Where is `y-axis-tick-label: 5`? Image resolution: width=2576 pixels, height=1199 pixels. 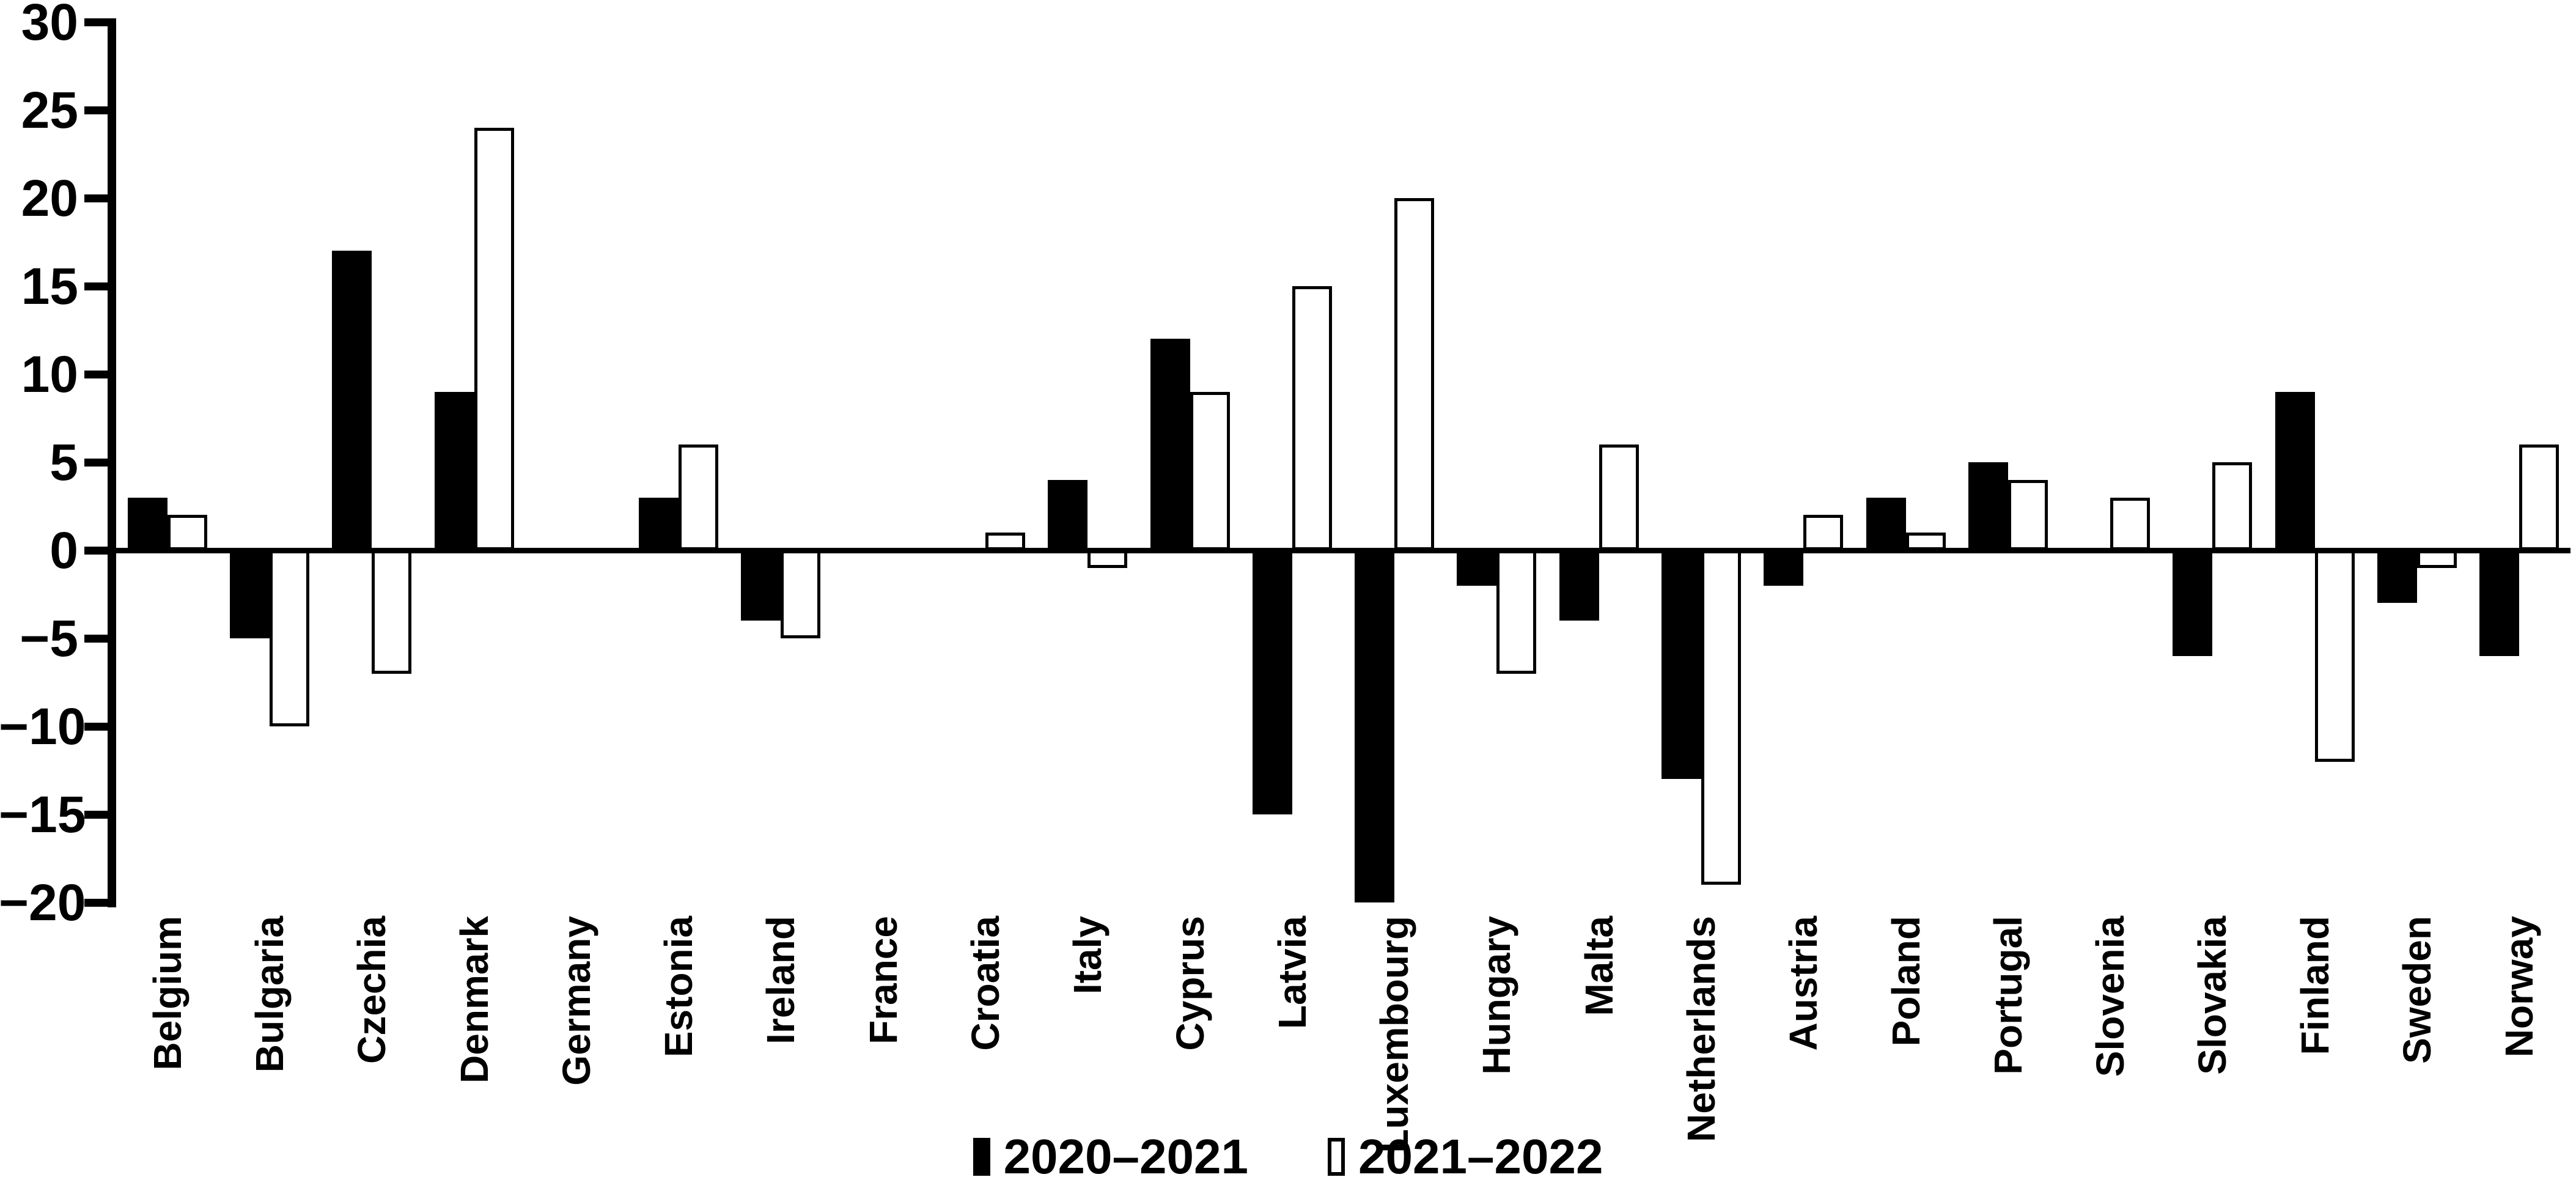 y-axis-tick-label: 5 is located at coordinates (64, 462).